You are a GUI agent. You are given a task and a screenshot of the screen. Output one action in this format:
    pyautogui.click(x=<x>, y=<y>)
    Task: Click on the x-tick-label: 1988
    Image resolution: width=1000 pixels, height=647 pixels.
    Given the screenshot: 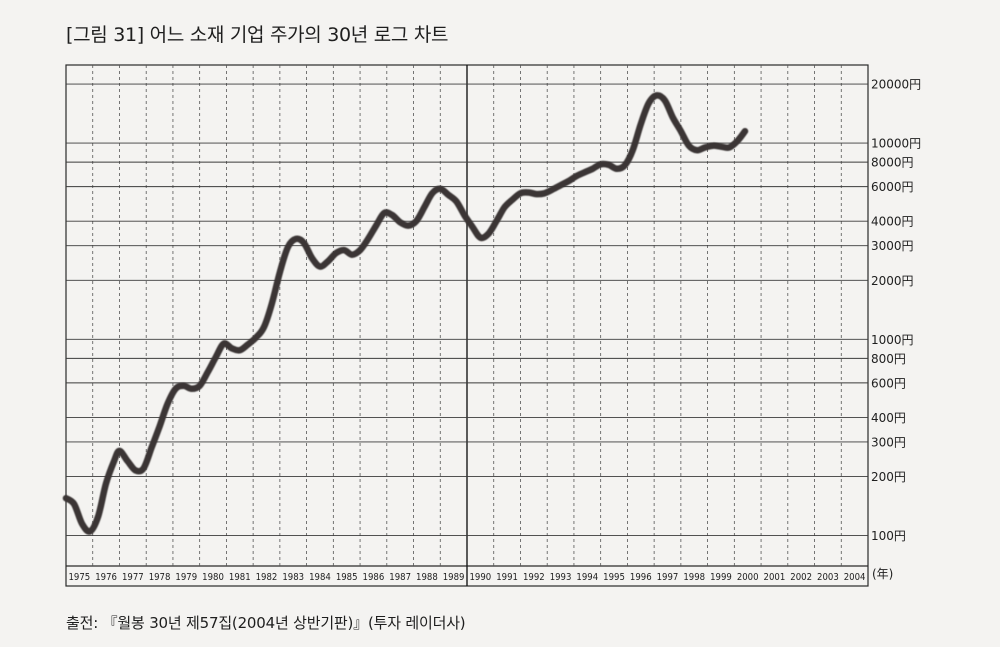 What is the action you would take?
    pyautogui.click(x=427, y=577)
    